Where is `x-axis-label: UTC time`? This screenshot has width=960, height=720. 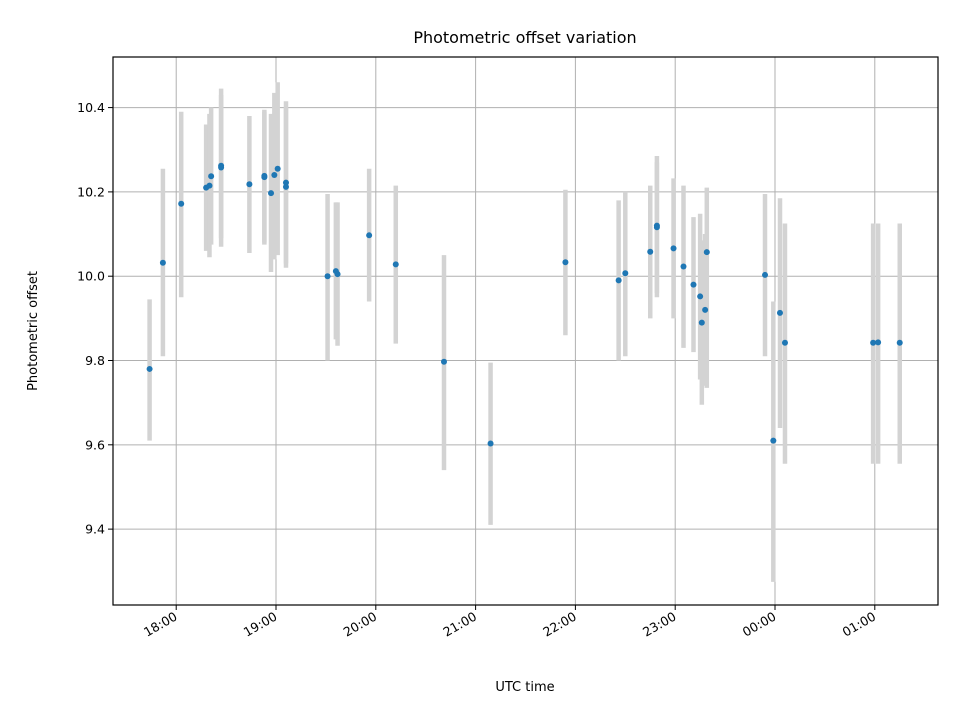
x-axis-label: UTC time is located at coordinates (524, 687).